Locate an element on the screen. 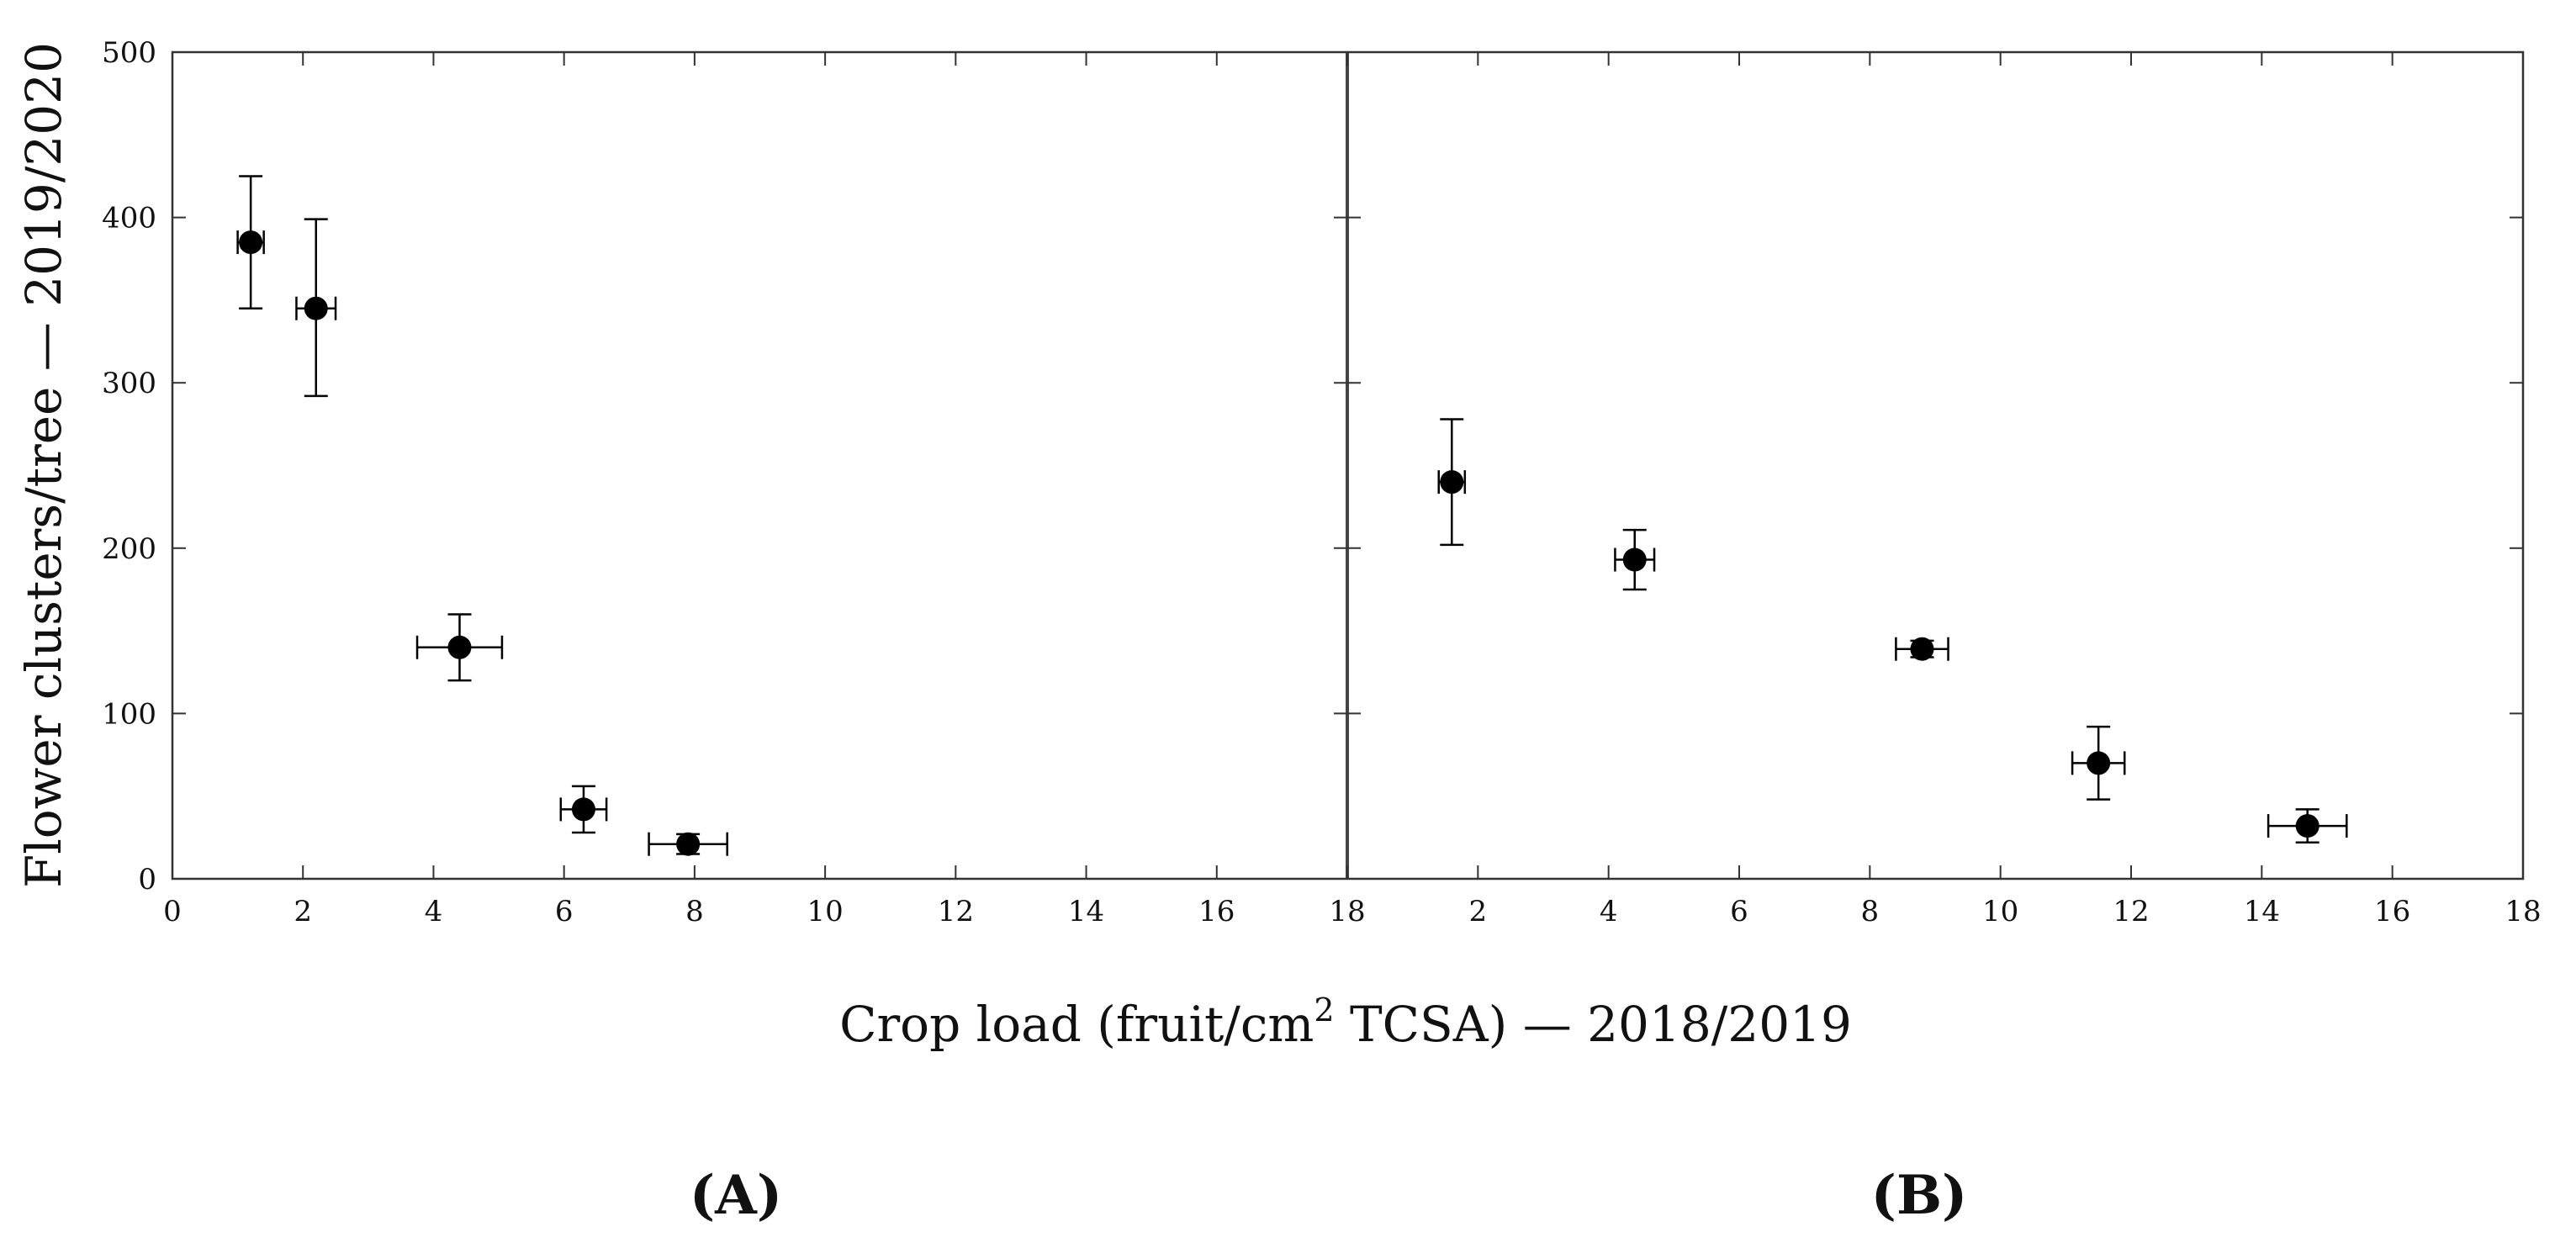  y-tick-label: 400 is located at coordinates (129, 219).